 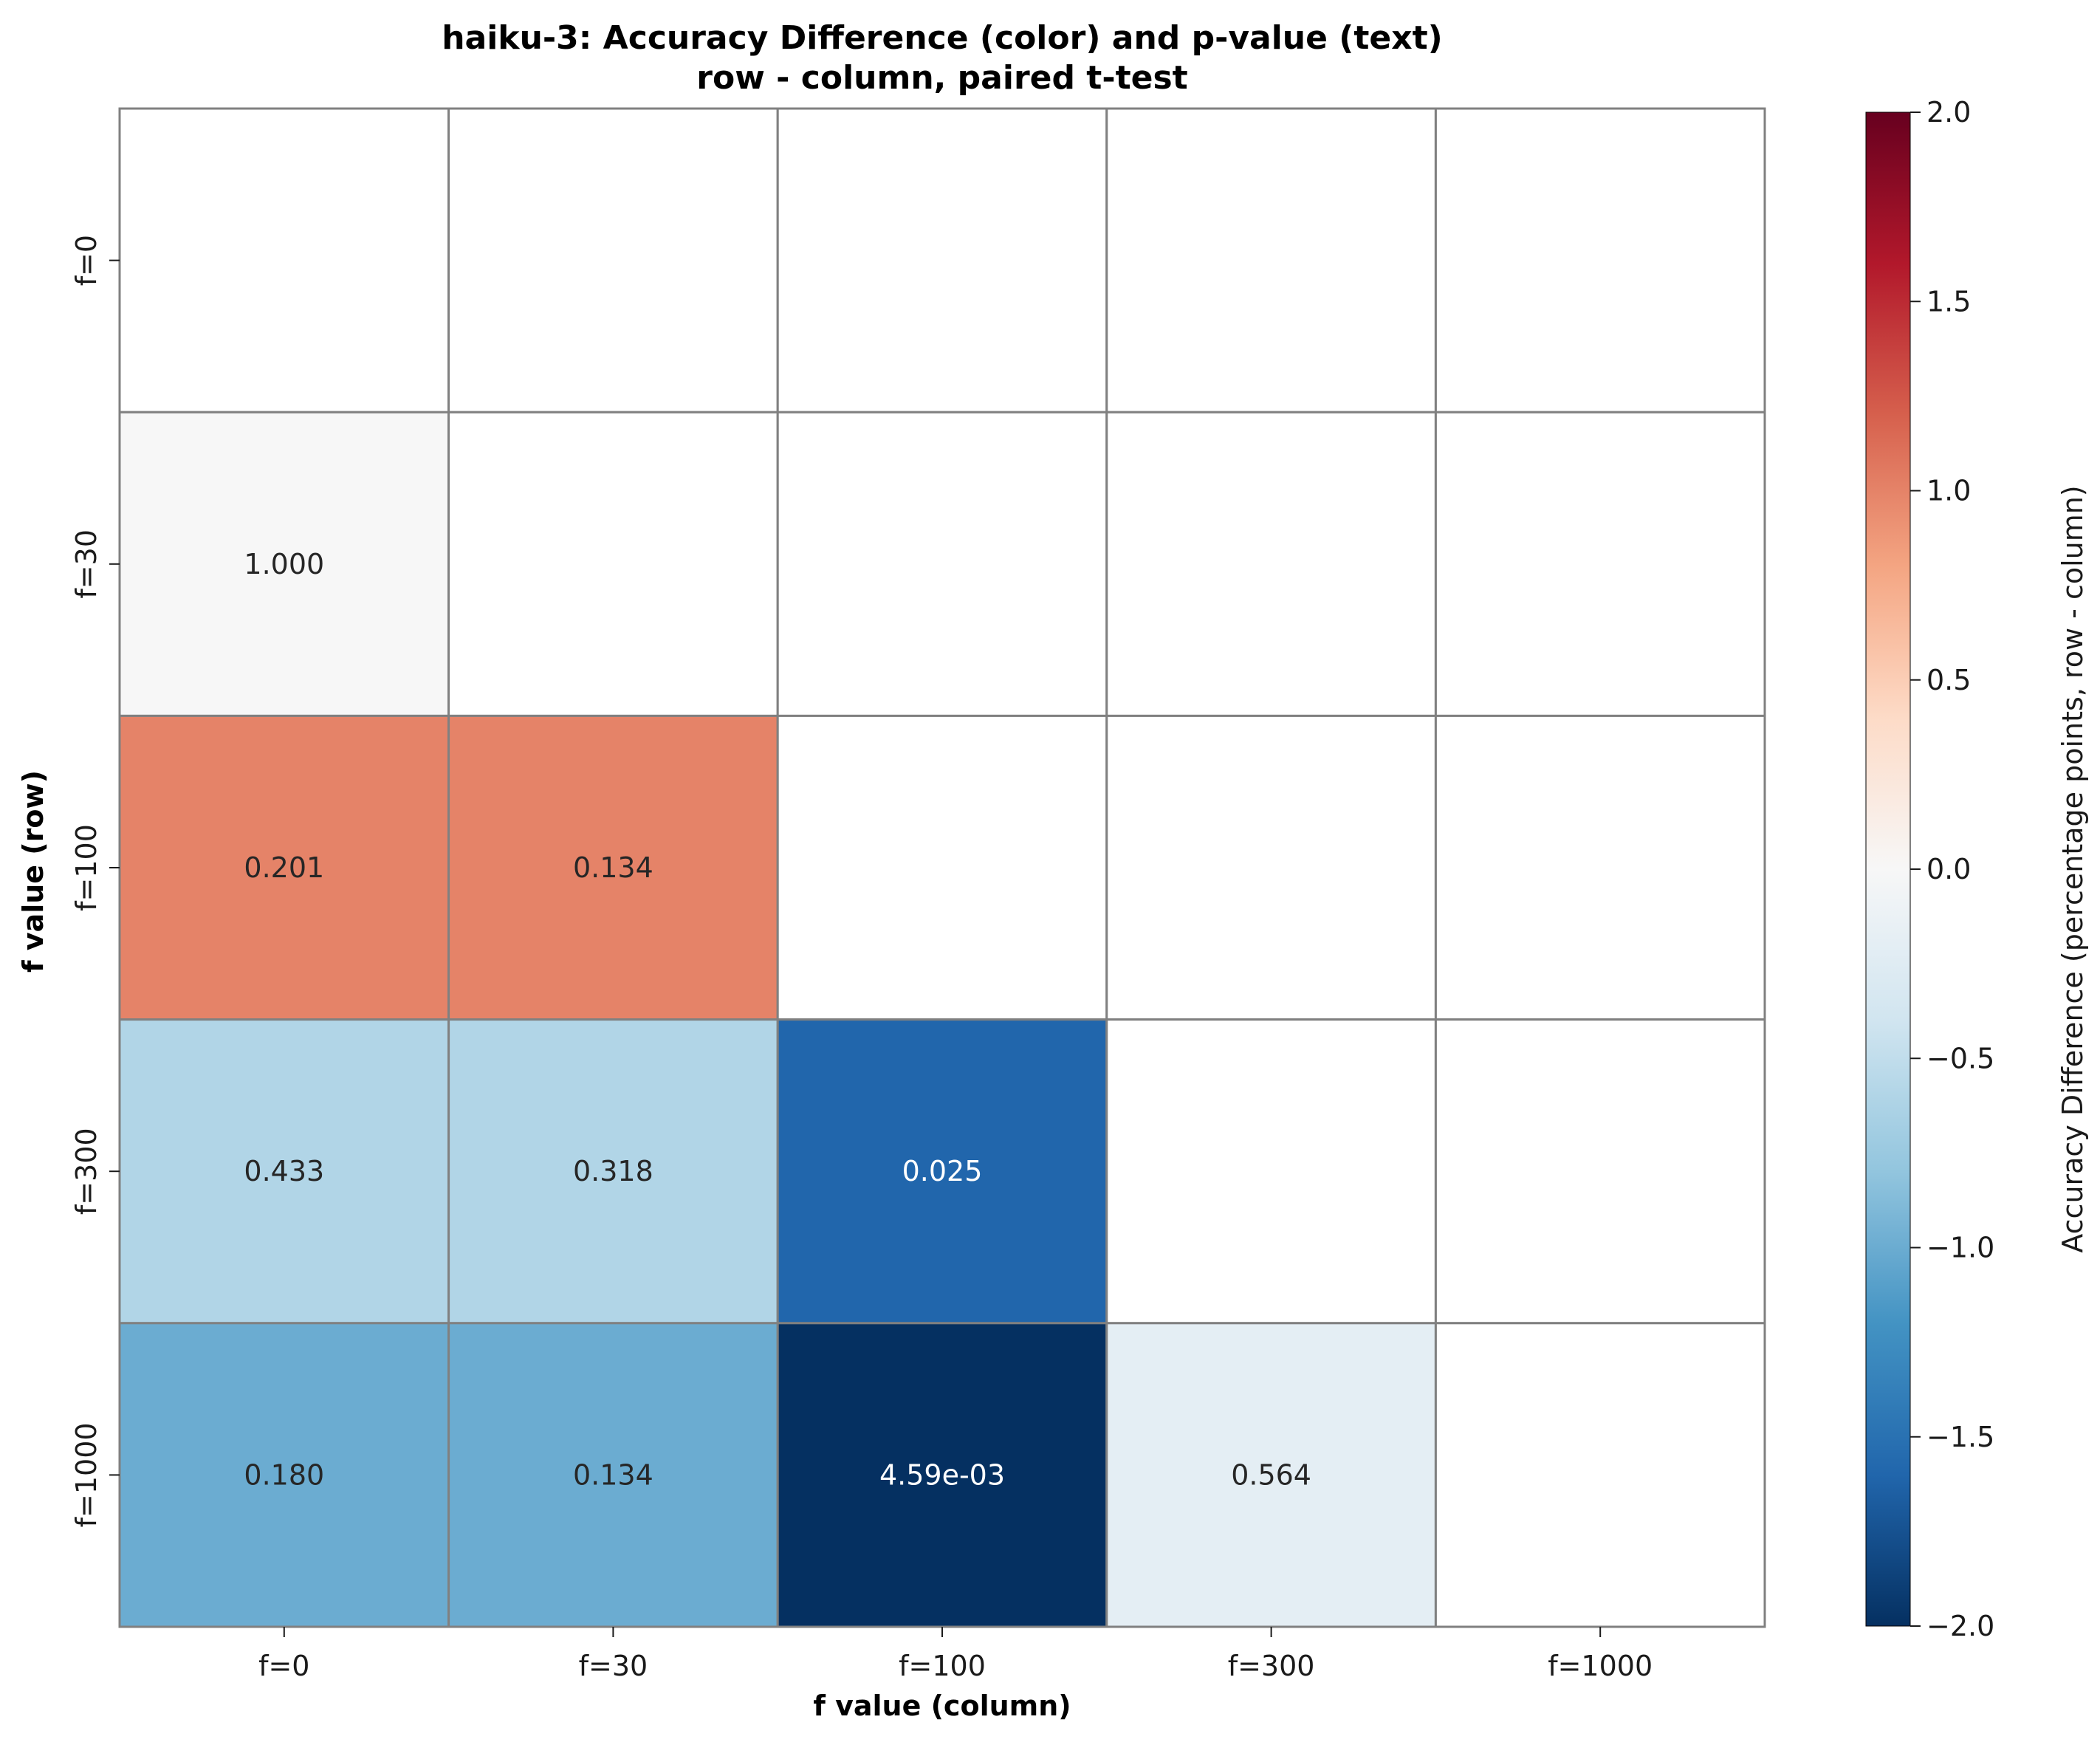 I want to click on cell-p-value: 0.180, so click(x=284, y=1474).